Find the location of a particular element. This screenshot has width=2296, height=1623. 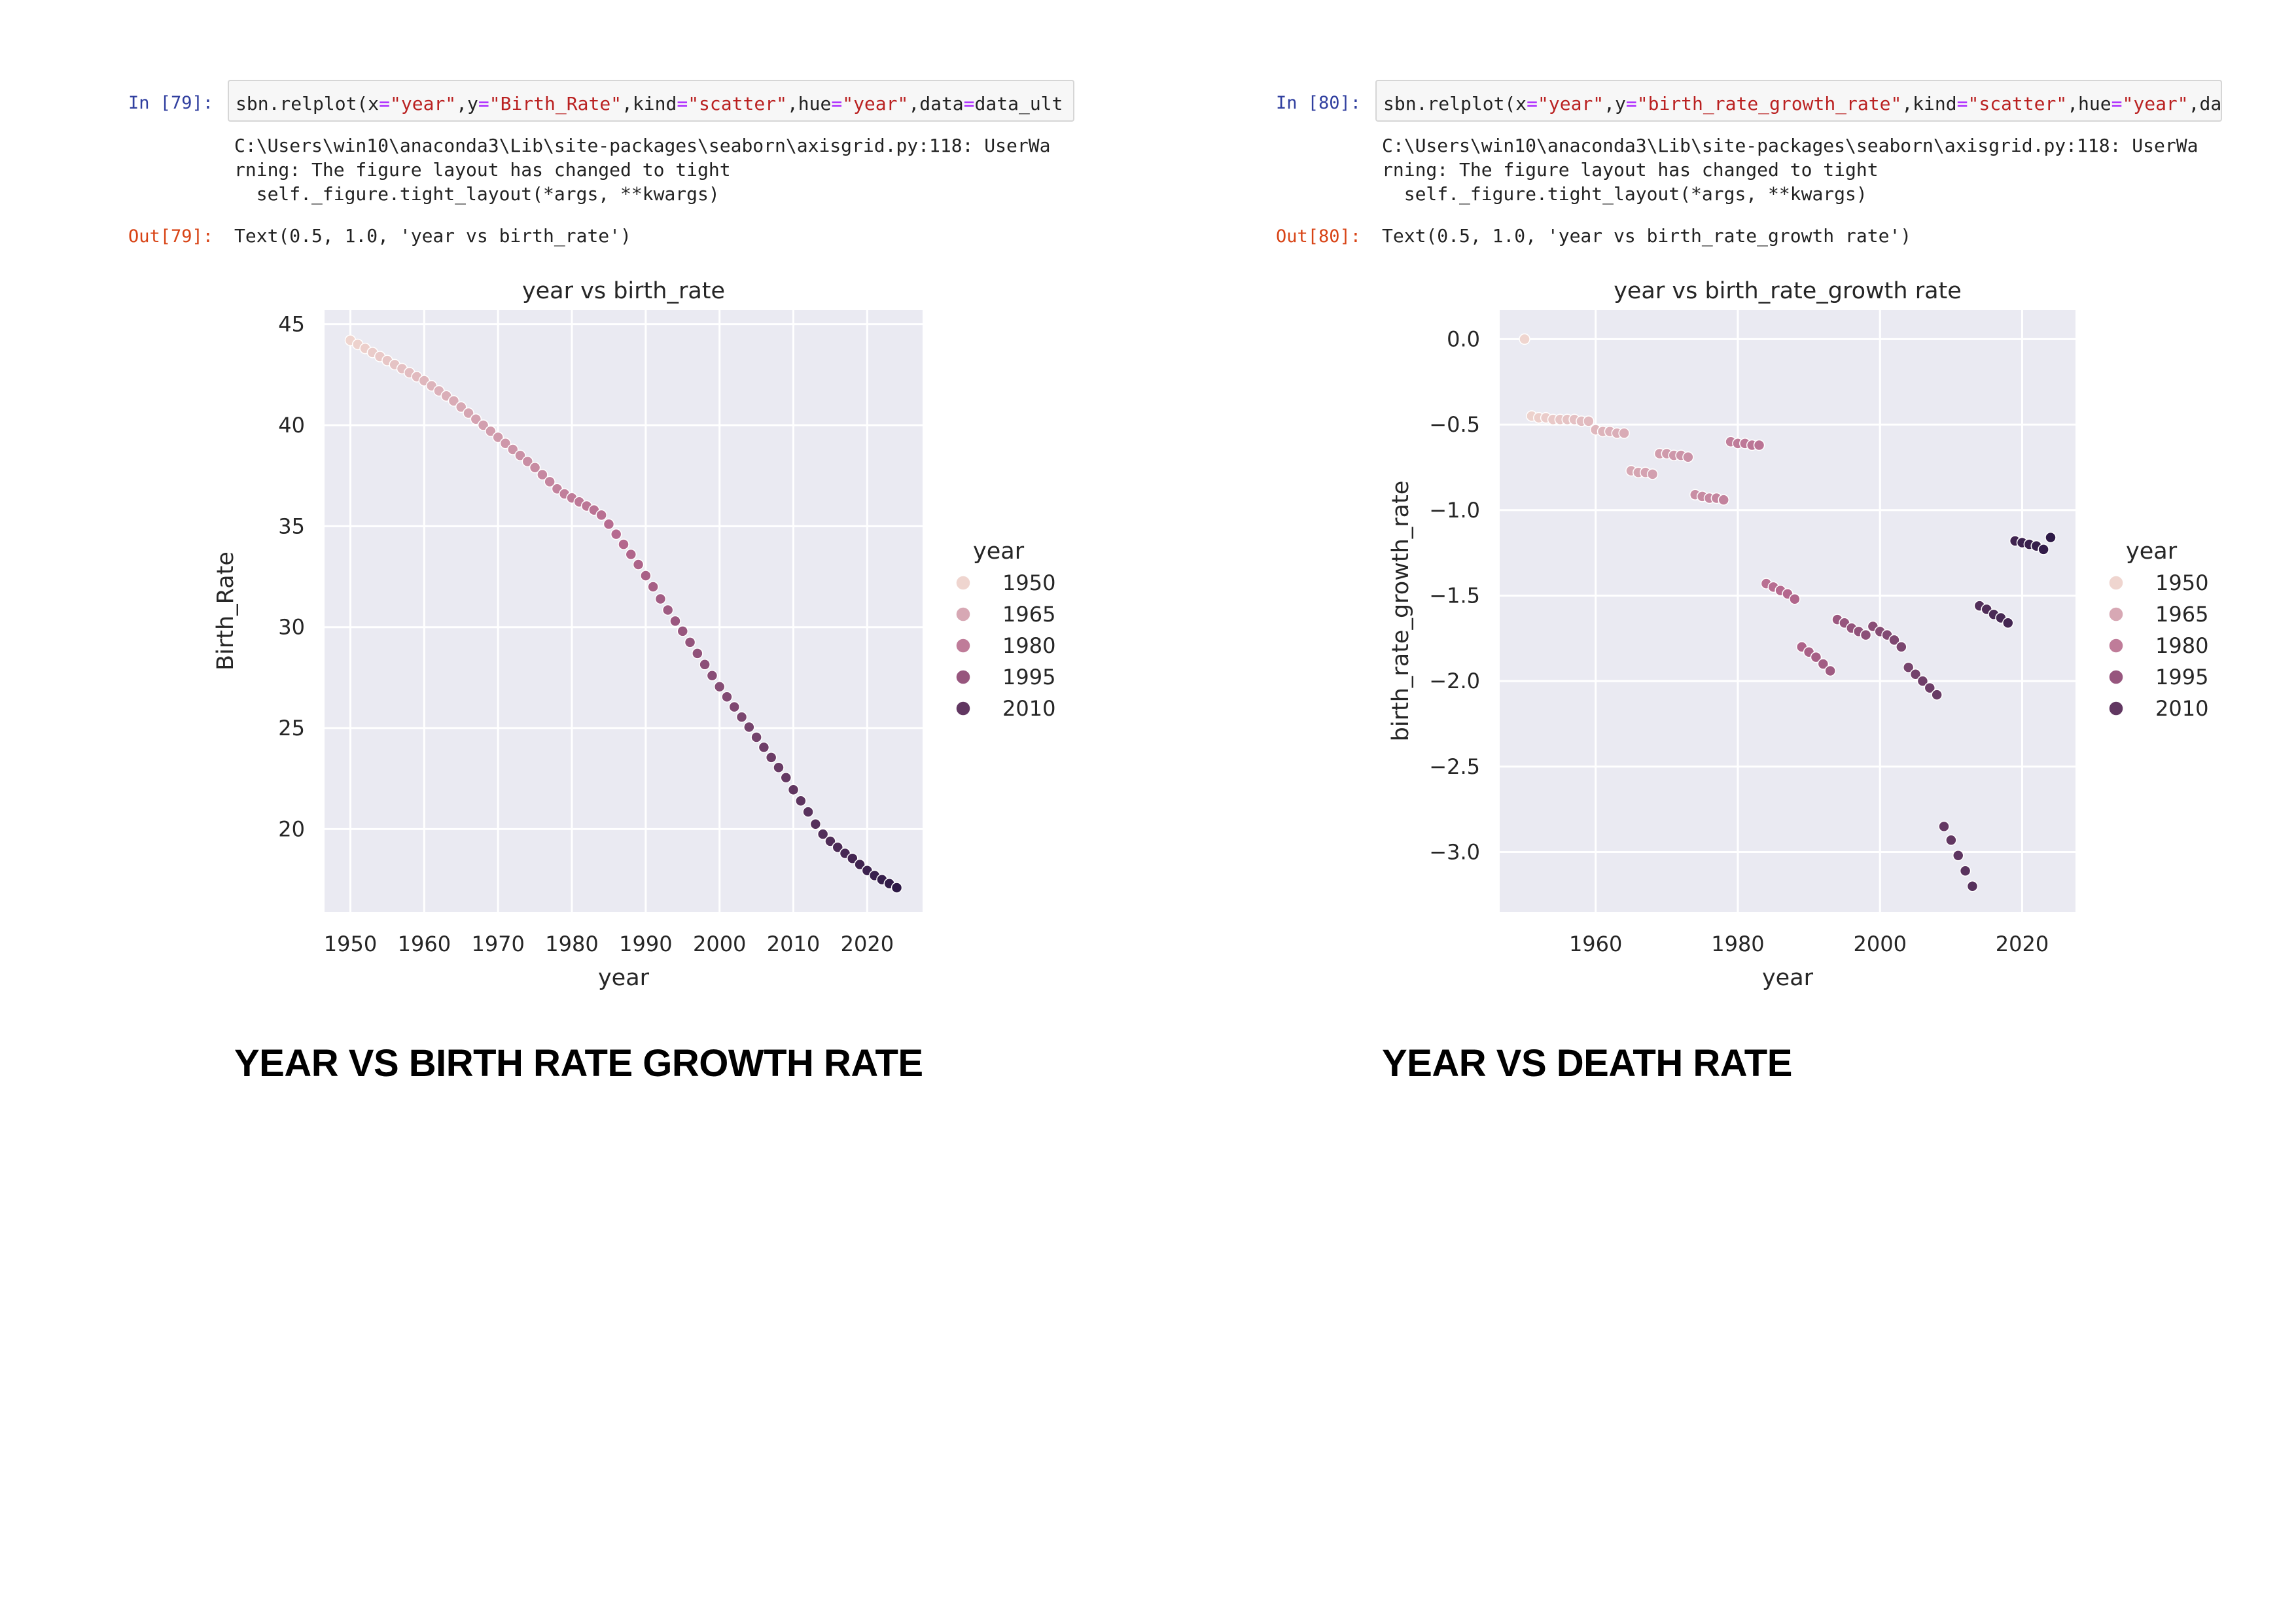

x-tick-label: 1970 is located at coordinates (497, 944).